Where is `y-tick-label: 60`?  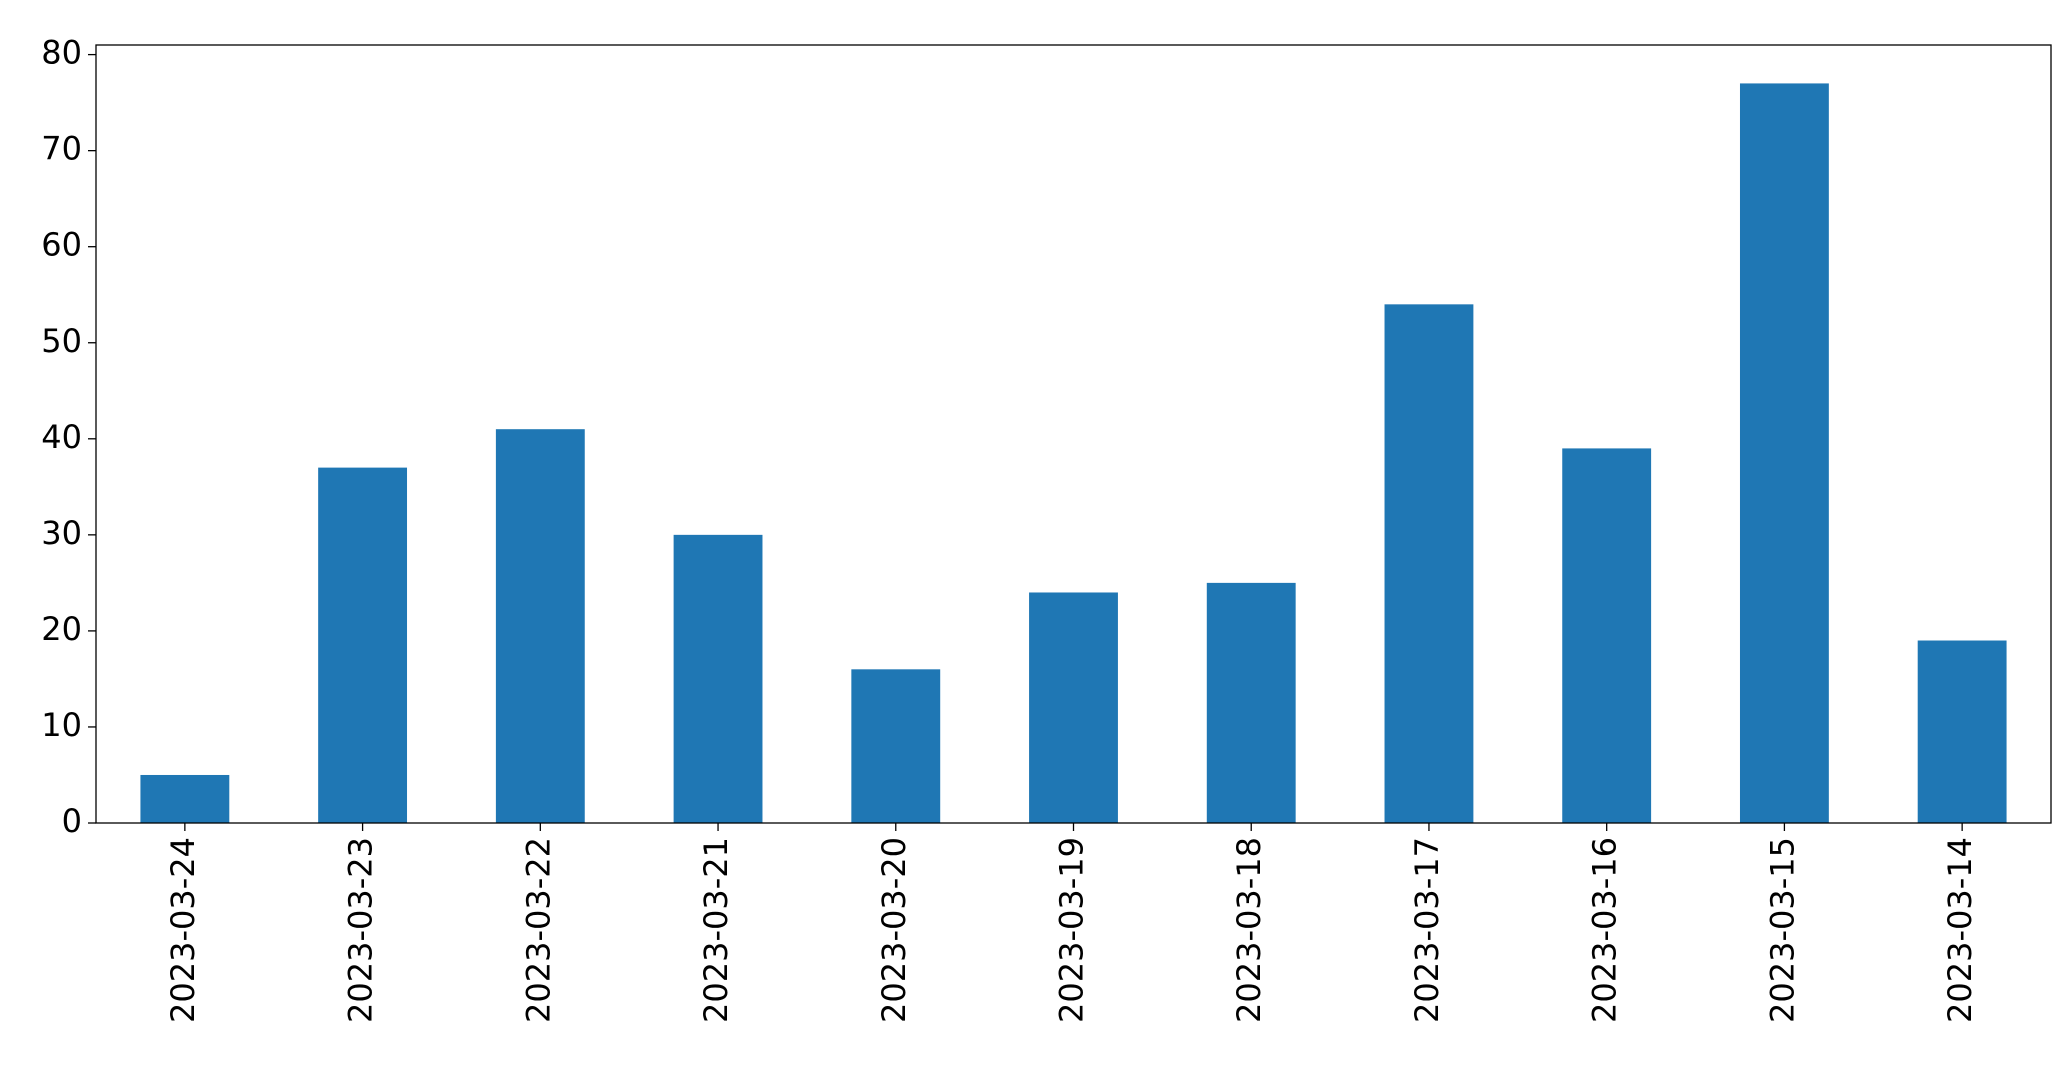
y-tick-label: 60 is located at coordinates (61, 245).